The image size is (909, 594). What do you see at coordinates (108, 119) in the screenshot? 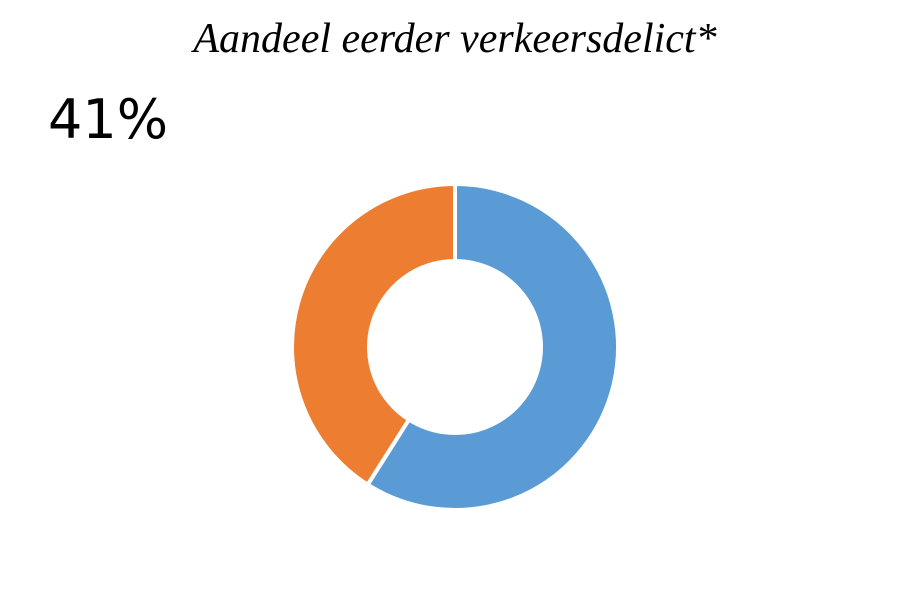
I see `value-label: 41%` at bounding box center [108, 119].